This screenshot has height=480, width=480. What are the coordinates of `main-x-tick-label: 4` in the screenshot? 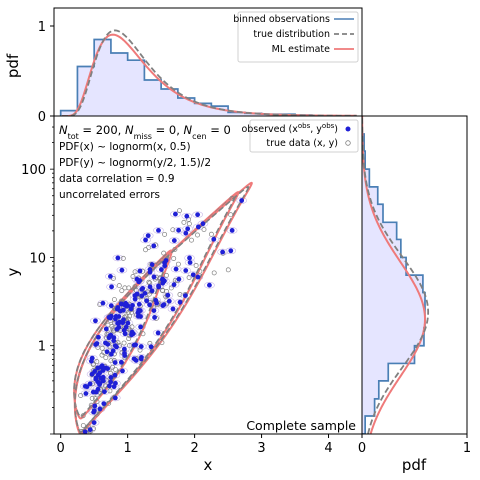 It's located at (328, 448).